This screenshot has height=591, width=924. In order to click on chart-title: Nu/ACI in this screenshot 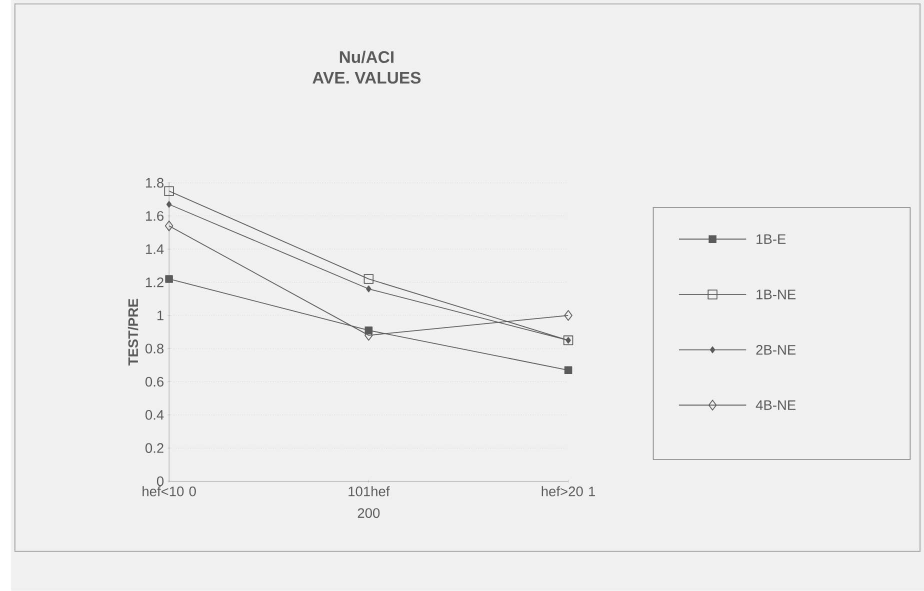, I will do `click(367, 57)`.